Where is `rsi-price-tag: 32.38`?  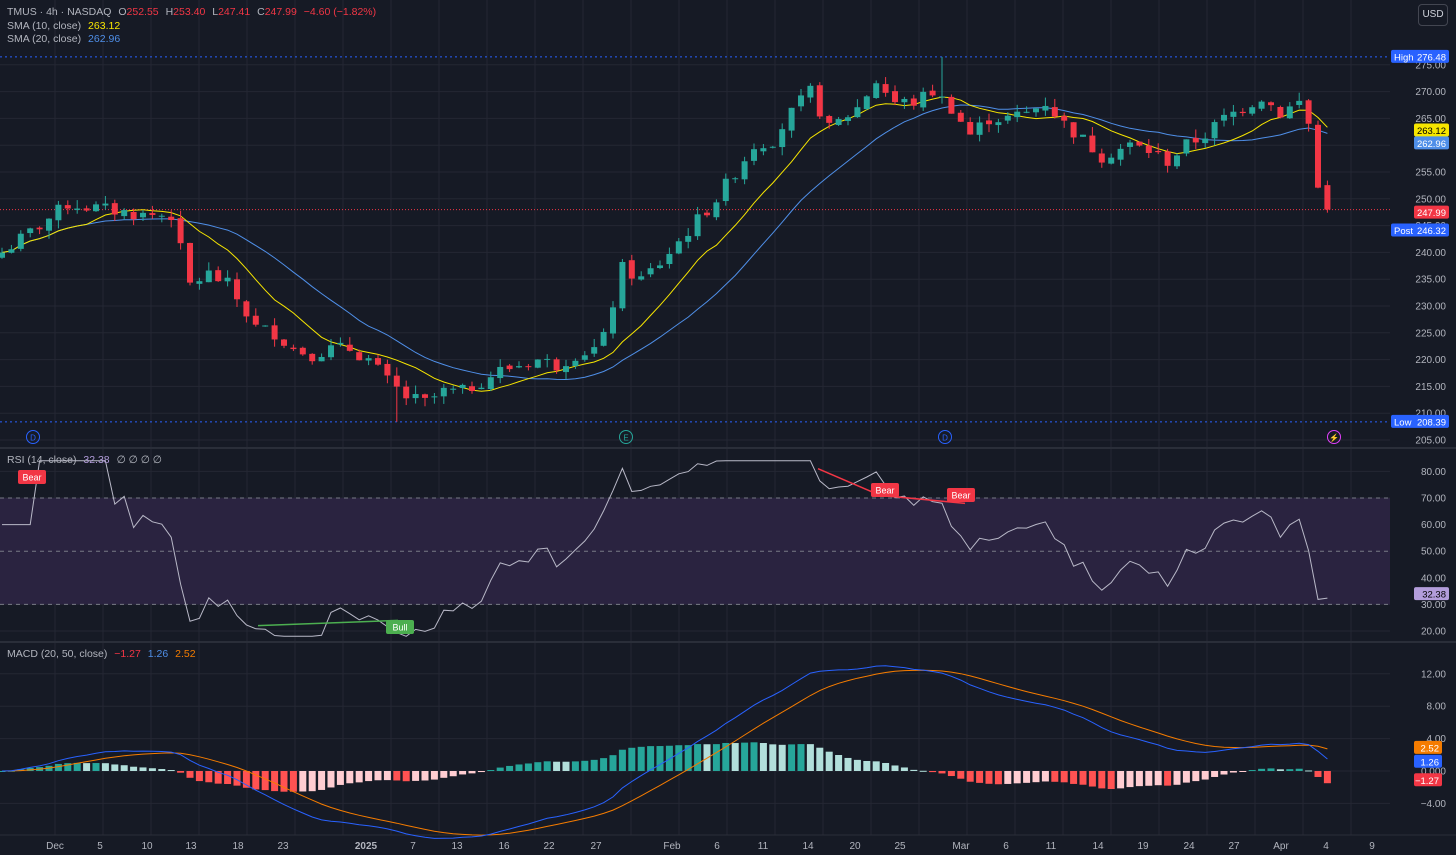
rsi-price-tag: 32.38 is located at coordinates (1434, 595).